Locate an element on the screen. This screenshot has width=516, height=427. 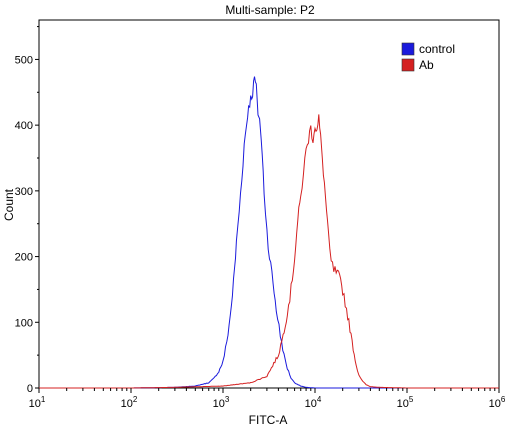
legend-label: Ab is located at coordinates (426, 65).